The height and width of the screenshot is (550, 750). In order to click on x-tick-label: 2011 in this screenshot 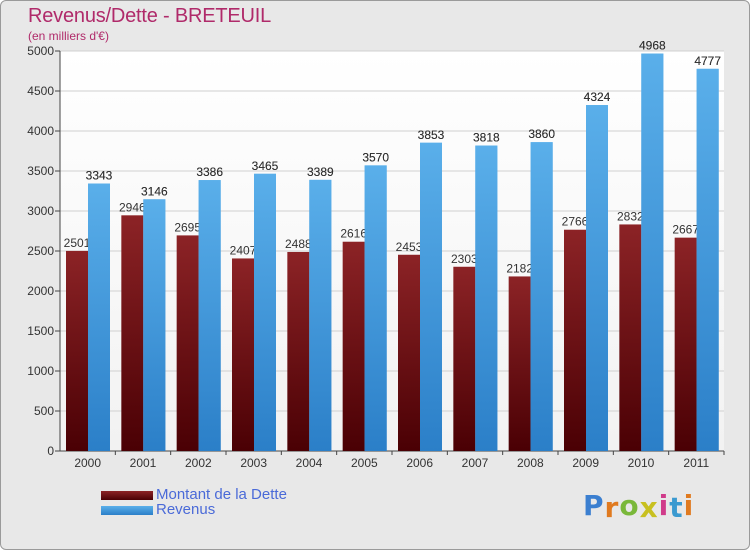, I will do `click(696, 463)`.